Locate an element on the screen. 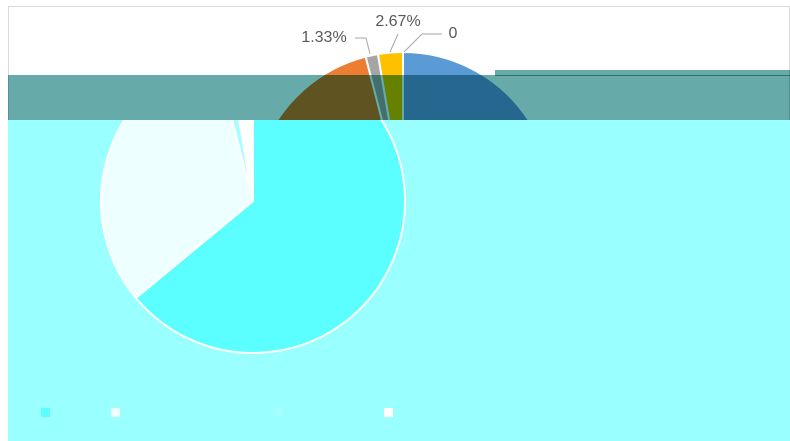 This screenshot has height=441, width=790. data-label: 1.33% is located at coordinates (323, 37).